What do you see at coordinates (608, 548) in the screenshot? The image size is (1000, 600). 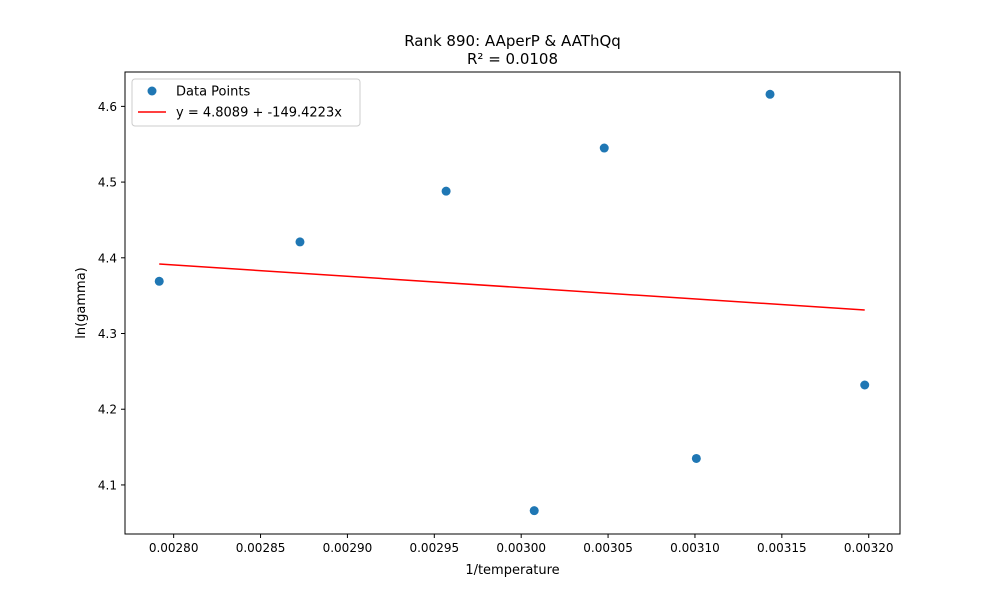 I see `x-tick-label: 0.00305` at bounding box center [608, 548].